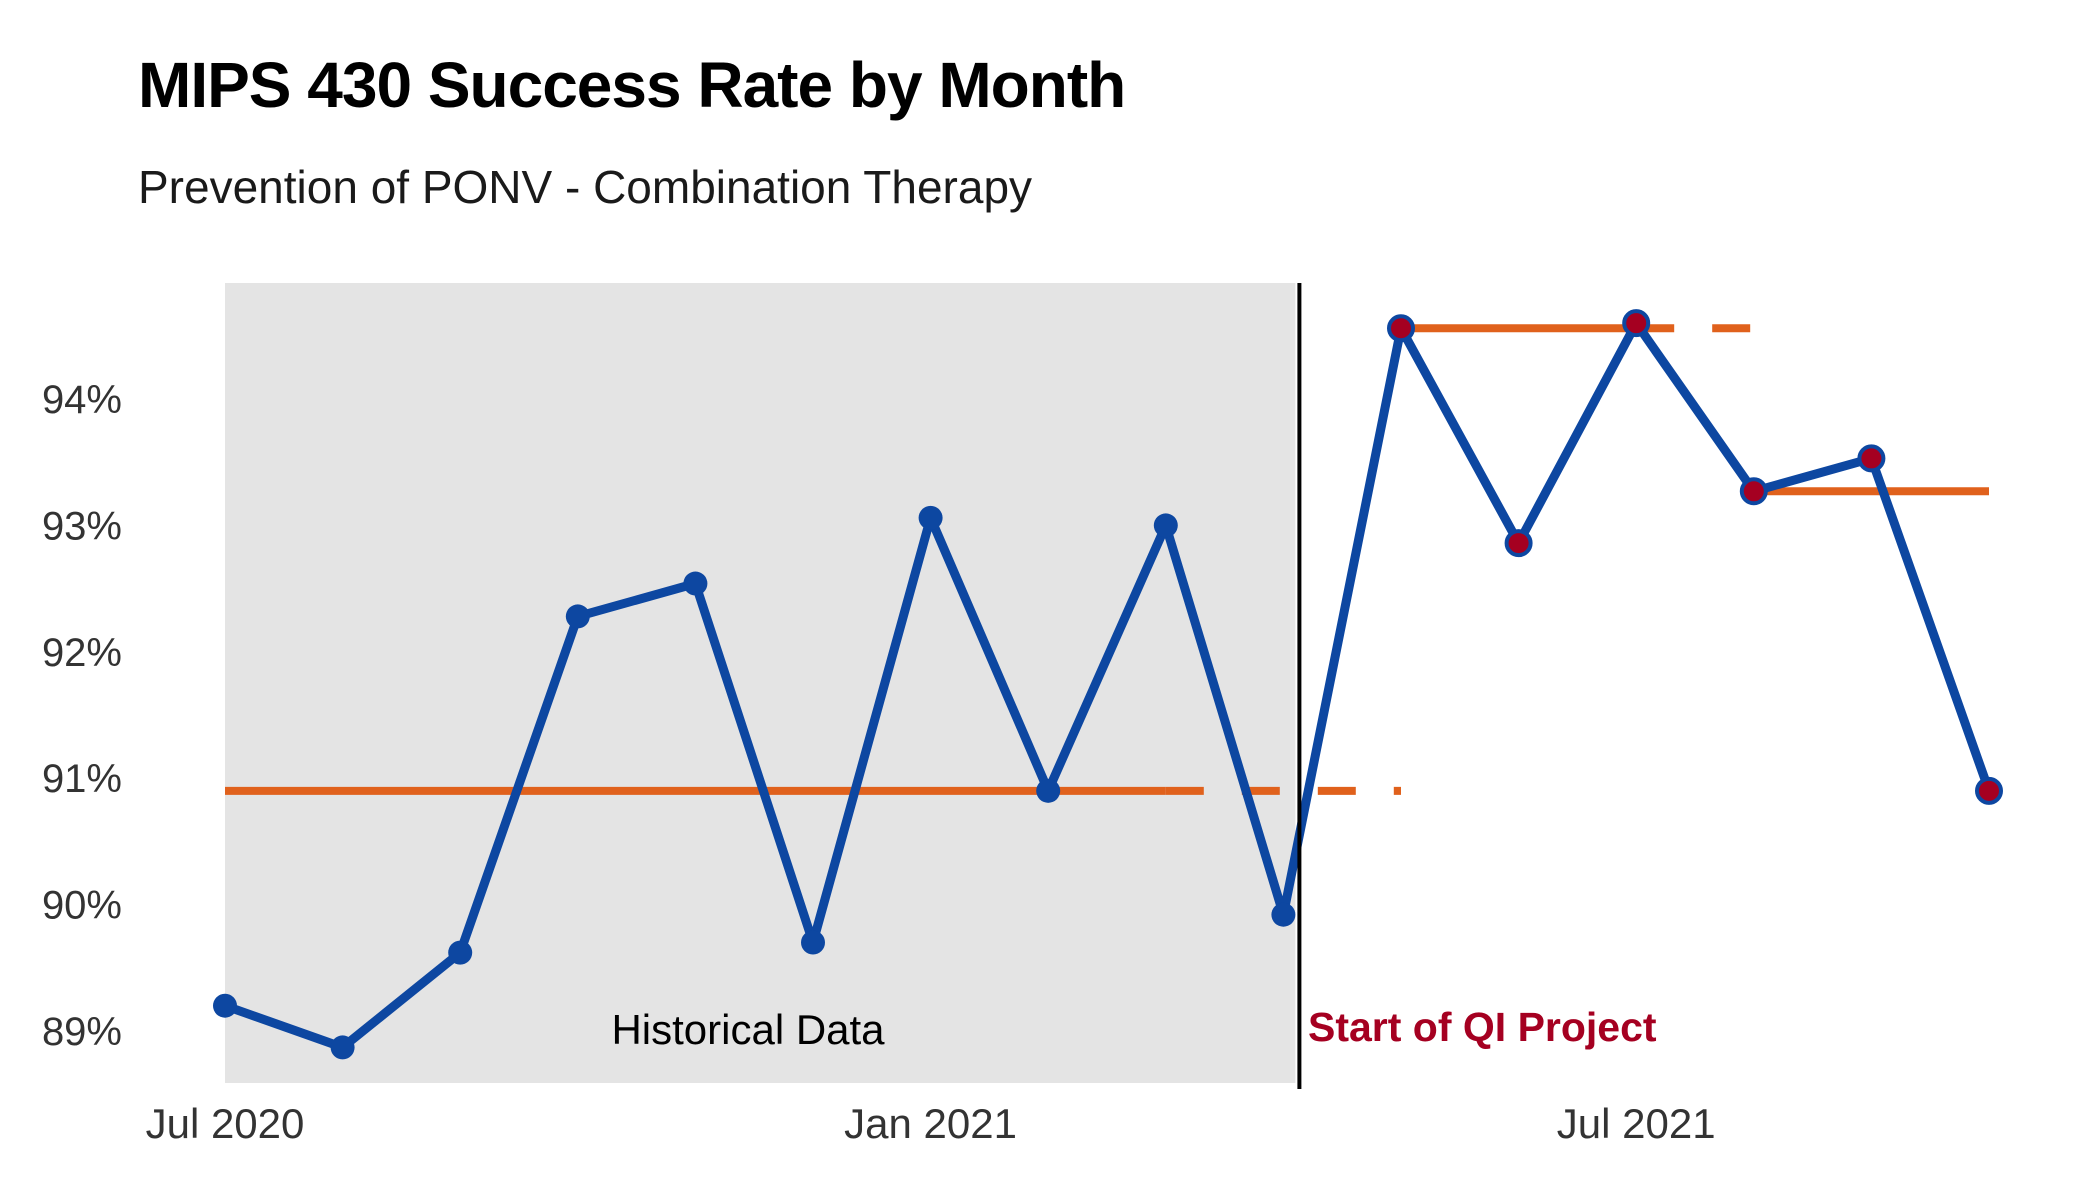 The height and width of the screenshot is (1181, 2100). I want to click on qi-project-label: Start of QI Project, so click(1482, 1027).